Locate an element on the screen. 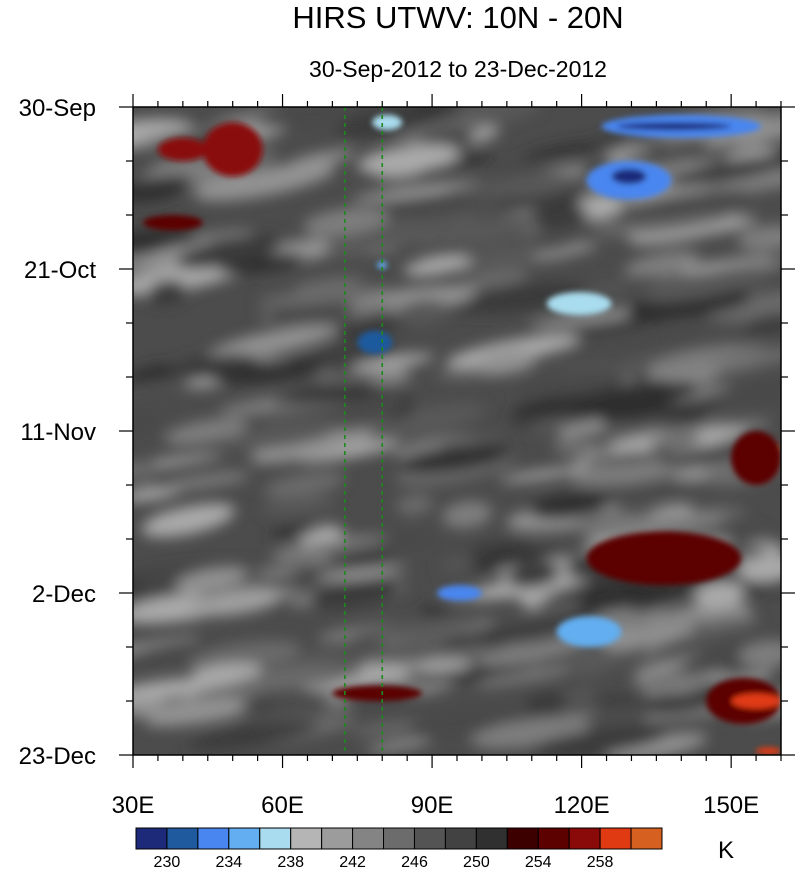  colorbar-unit-label: K is located at coordinates (726, 850).